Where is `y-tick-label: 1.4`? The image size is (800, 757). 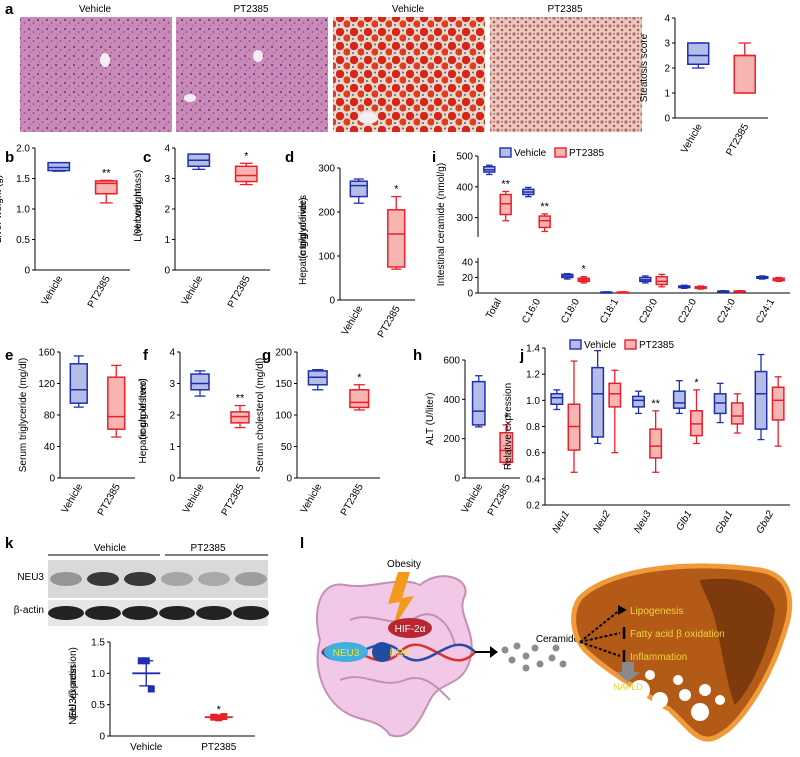
y-tick-label: 1.4 is located at coordinates (533, 349).